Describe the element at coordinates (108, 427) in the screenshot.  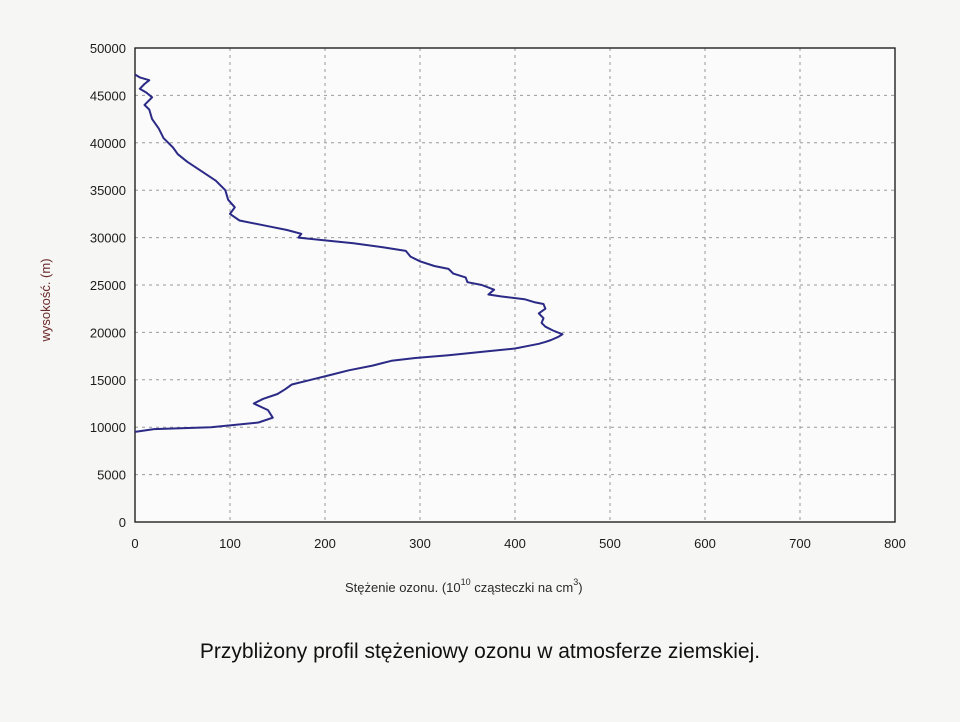
I see `y-tick-label: 10000` at that location.